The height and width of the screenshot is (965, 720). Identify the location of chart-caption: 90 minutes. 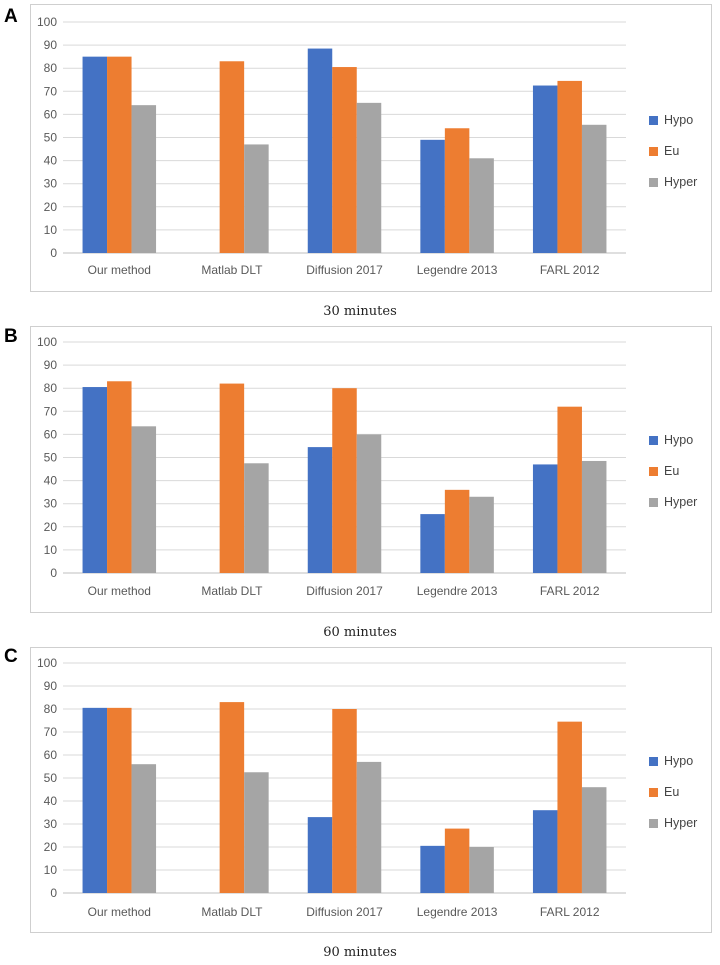
(360, 952).